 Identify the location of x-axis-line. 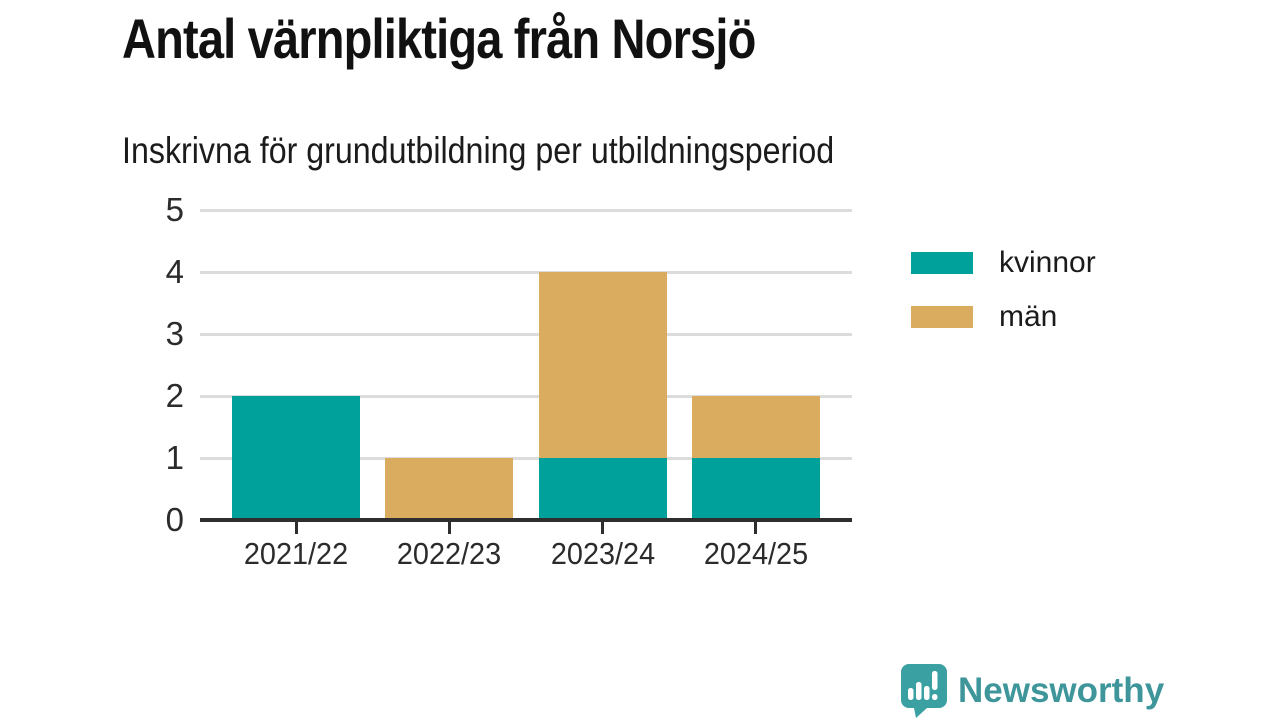
(526, 520).